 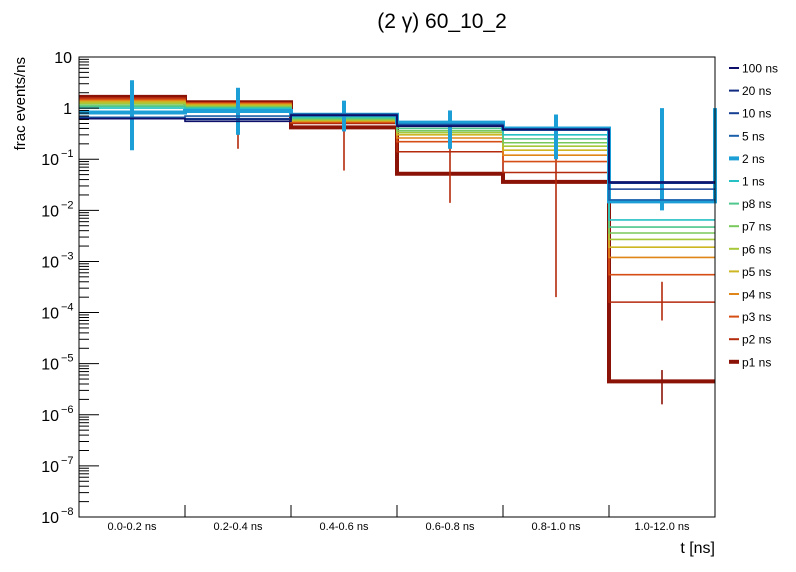 I want to click on legend-label: p1 ns, so click(x=756, y=362).